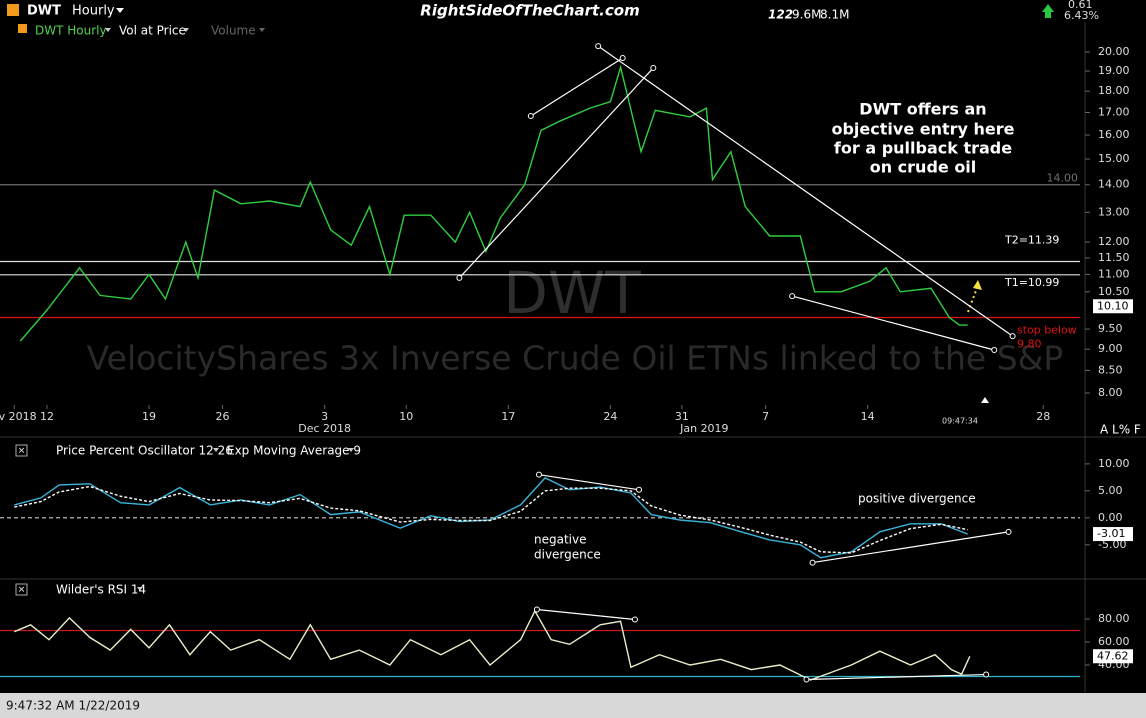 The image size is (1146, 718). Describe the element at coordinates (1110, 348) in the screenshot. I see `y-tick-label: 9.00` at that location.